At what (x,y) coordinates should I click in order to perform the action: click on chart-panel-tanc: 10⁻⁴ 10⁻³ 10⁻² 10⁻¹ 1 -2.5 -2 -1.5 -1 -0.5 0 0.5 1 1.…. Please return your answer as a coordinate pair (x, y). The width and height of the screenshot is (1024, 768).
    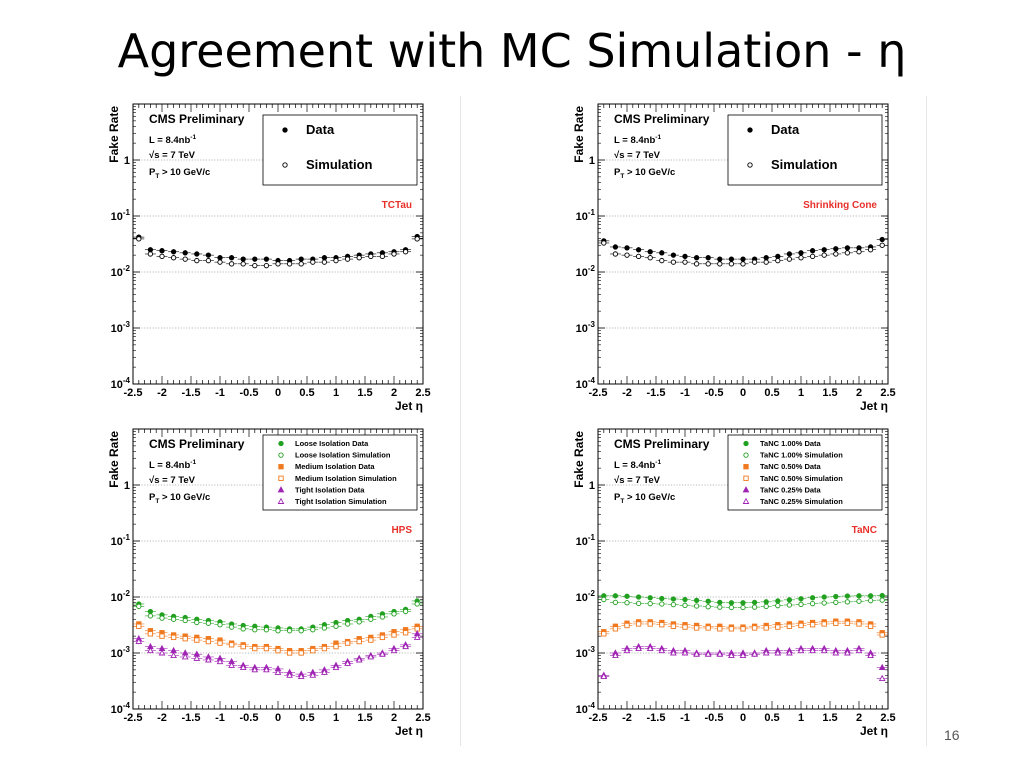
    Looking at the image, I should click on (735, 585).